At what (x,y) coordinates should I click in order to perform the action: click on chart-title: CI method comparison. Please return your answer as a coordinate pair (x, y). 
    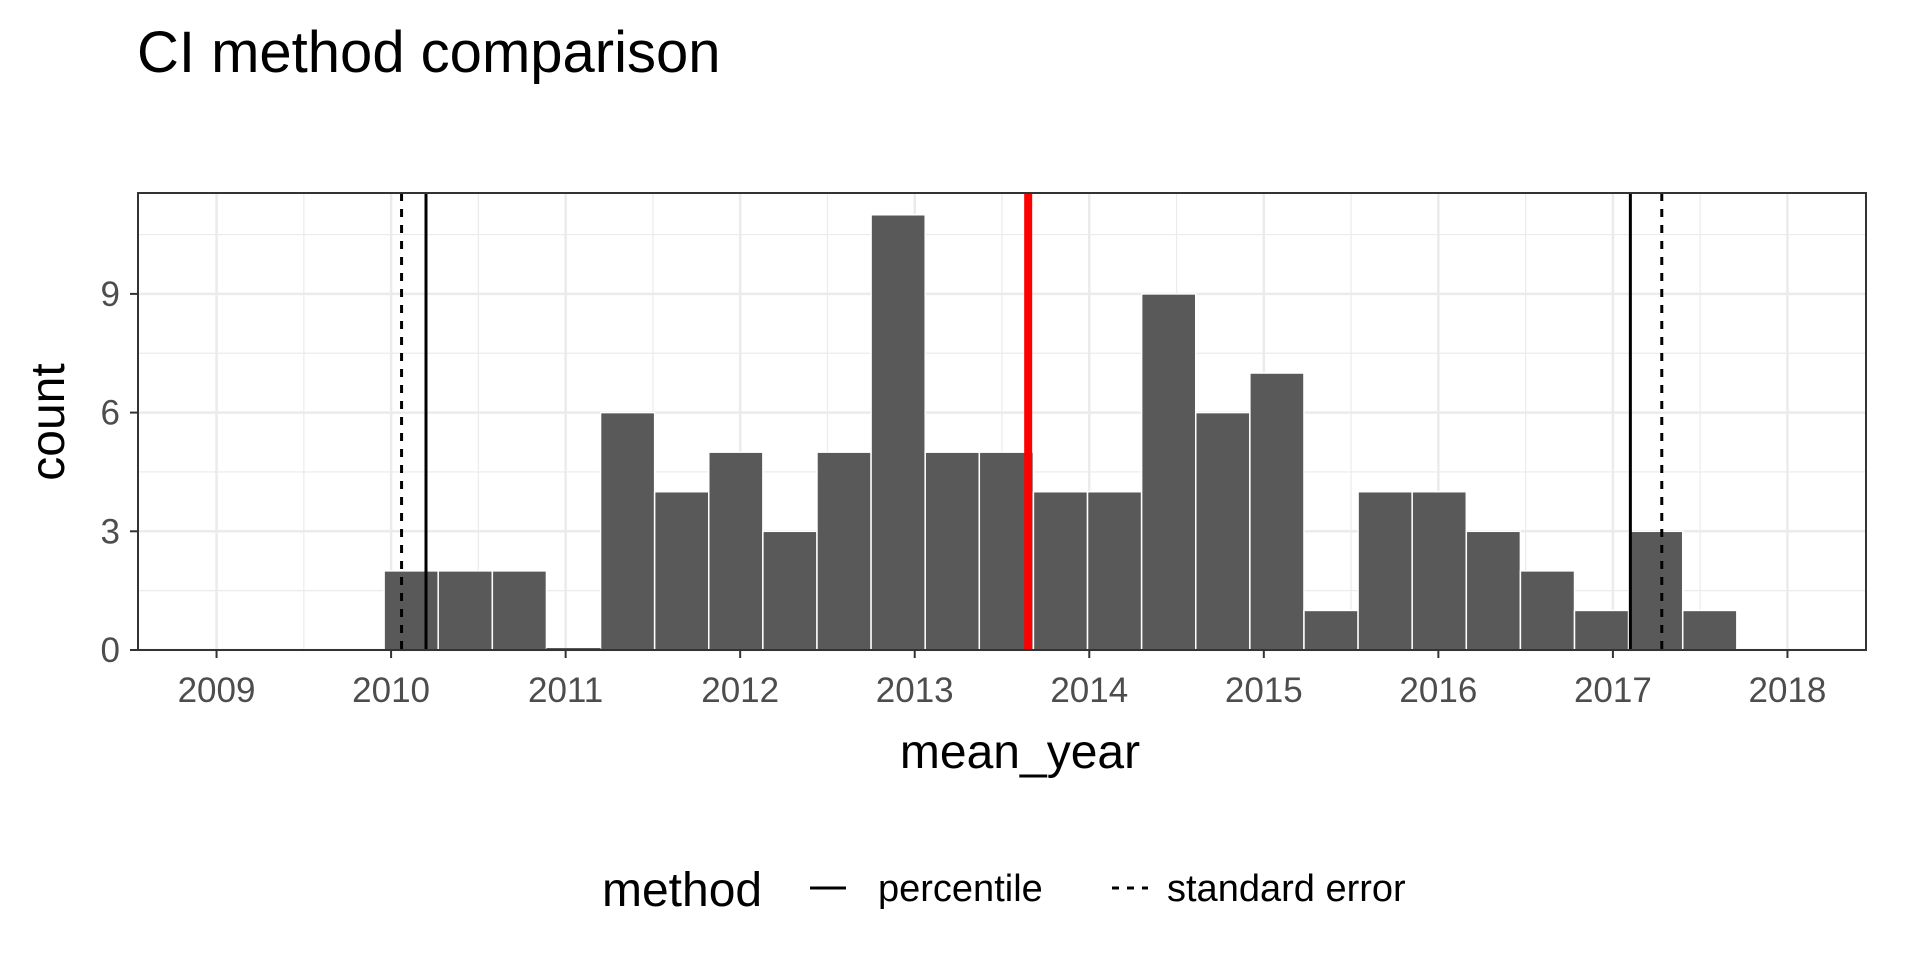
    Looking at the image, I should click on (428, 52).